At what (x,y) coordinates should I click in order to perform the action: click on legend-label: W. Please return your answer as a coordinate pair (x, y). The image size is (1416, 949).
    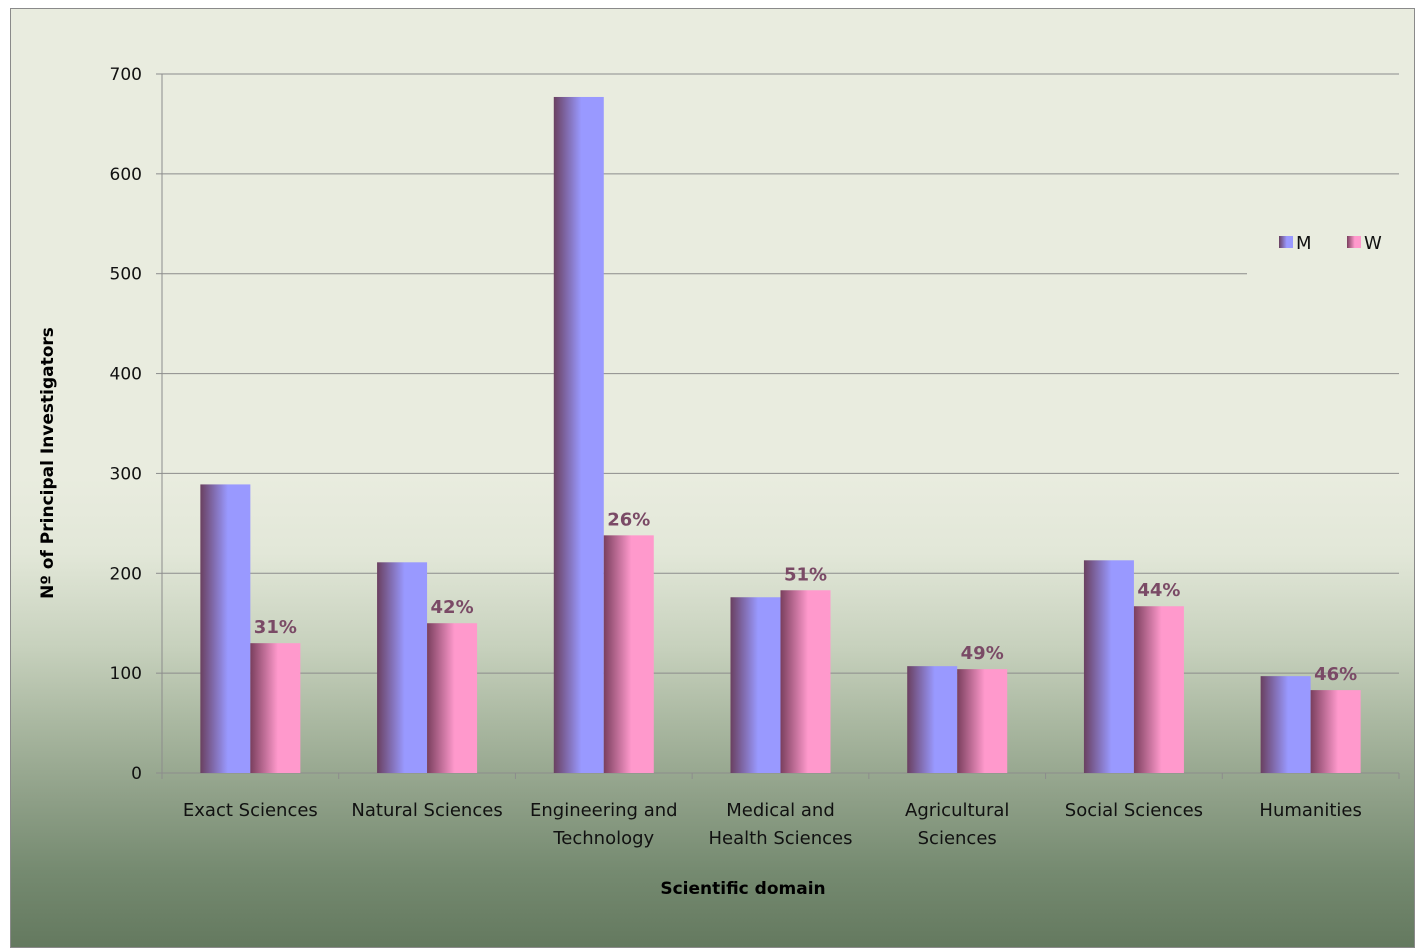
    Looking at the image, I should click on (1373, 243).